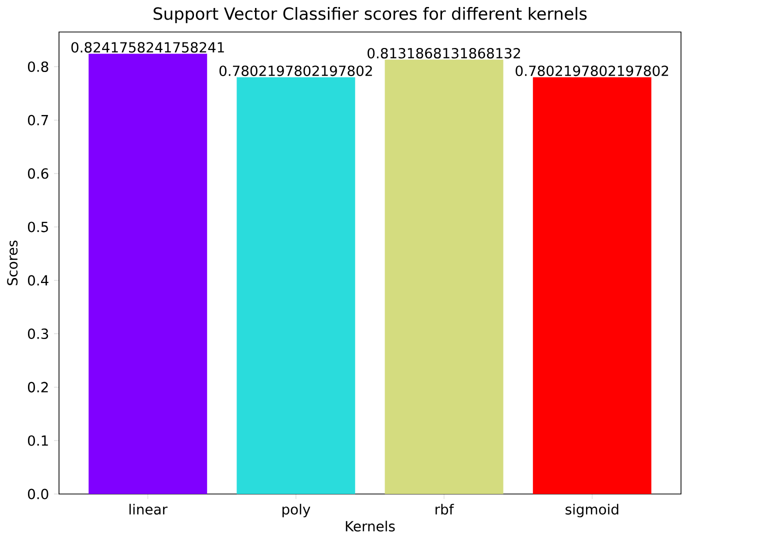  Describe the element at coordinates (149, 509) in the screenshot. I see `x-tick-label: linear` at that location.